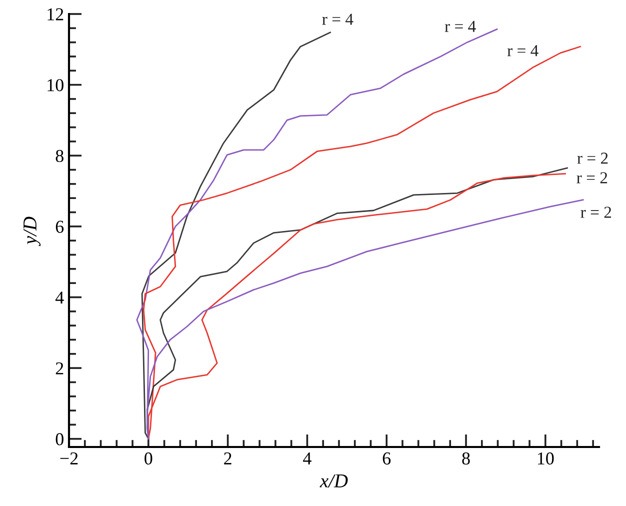 The width and height of the screenshot is (626, 506). Describe the element at coordinates (32, 231) in the screenshot. I see `y-axis-title: y/D` at that location.